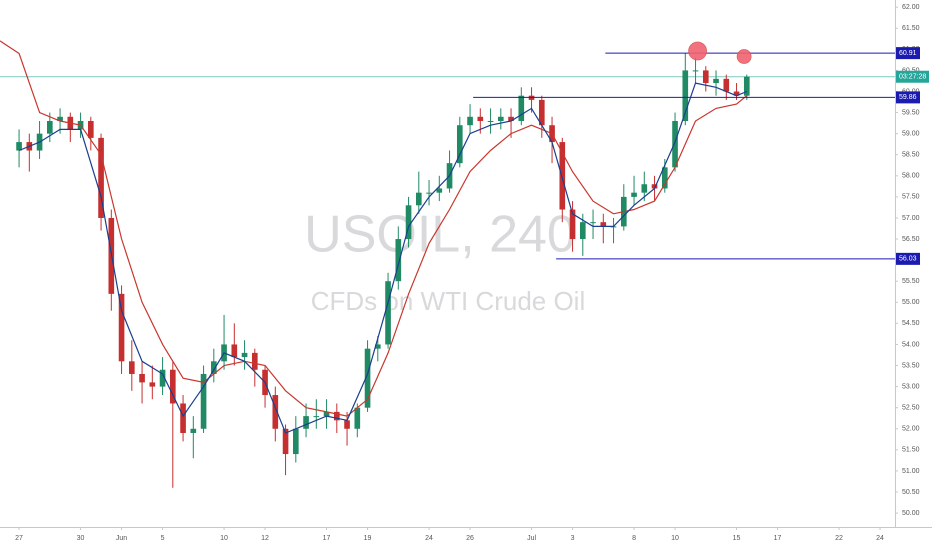  I want to click on x-tick-label: 3, so click(573, 538).